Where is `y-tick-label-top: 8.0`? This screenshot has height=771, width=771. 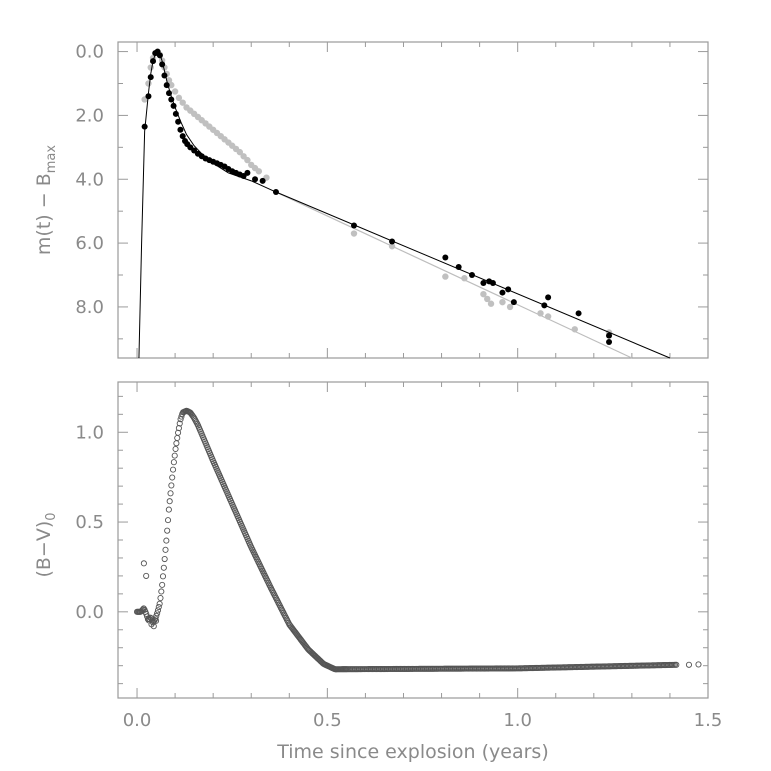
y-tick-label-top: 8.0 is located at coordinates (89, 307).